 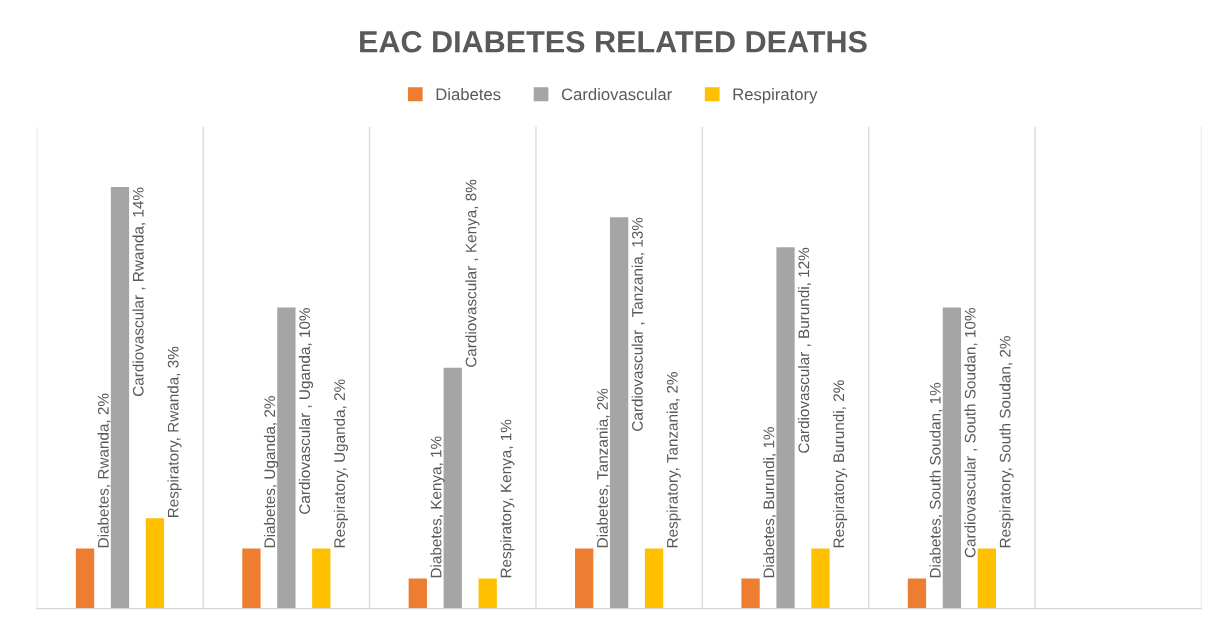 What do you see at coordinates (1006, 442) in the screenshot?
I see `data-label: Respiratory, South Soudan, 2%` at bounding box center [1006, 442].